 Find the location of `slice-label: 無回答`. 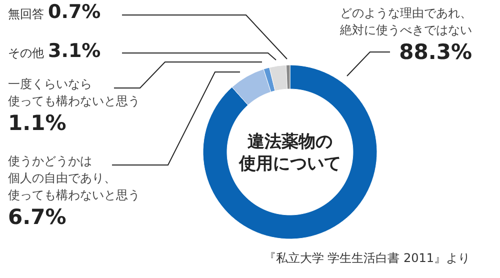

slice-label: 無回答 is located at coordinates (26, 14).